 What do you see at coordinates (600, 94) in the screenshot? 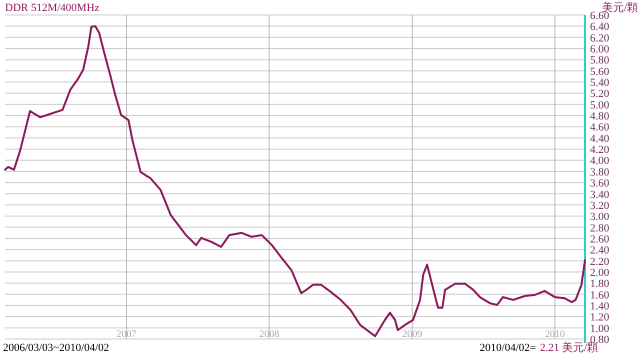
I see `y-tick-label: 5.20` at bounding box center [600, 94].